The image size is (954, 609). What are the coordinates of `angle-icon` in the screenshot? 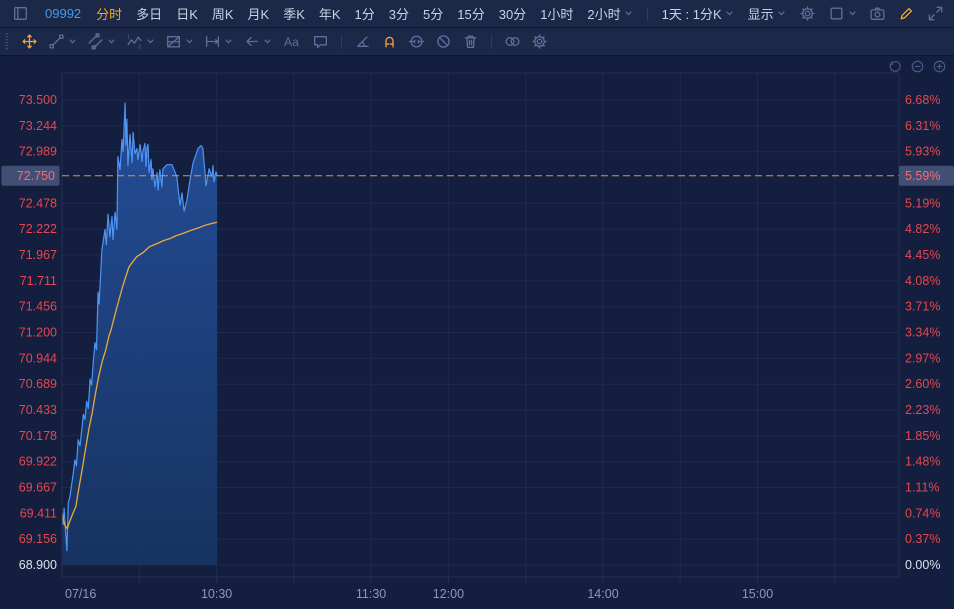 It's located at (362, 41).